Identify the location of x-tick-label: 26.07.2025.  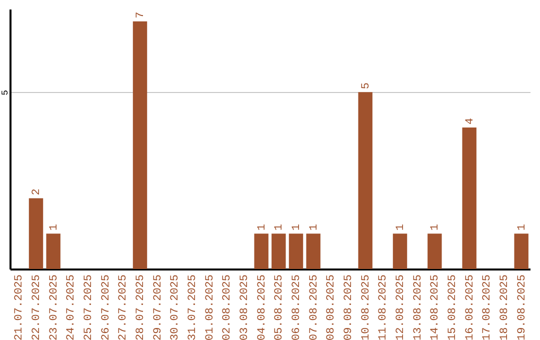
(106, 307).